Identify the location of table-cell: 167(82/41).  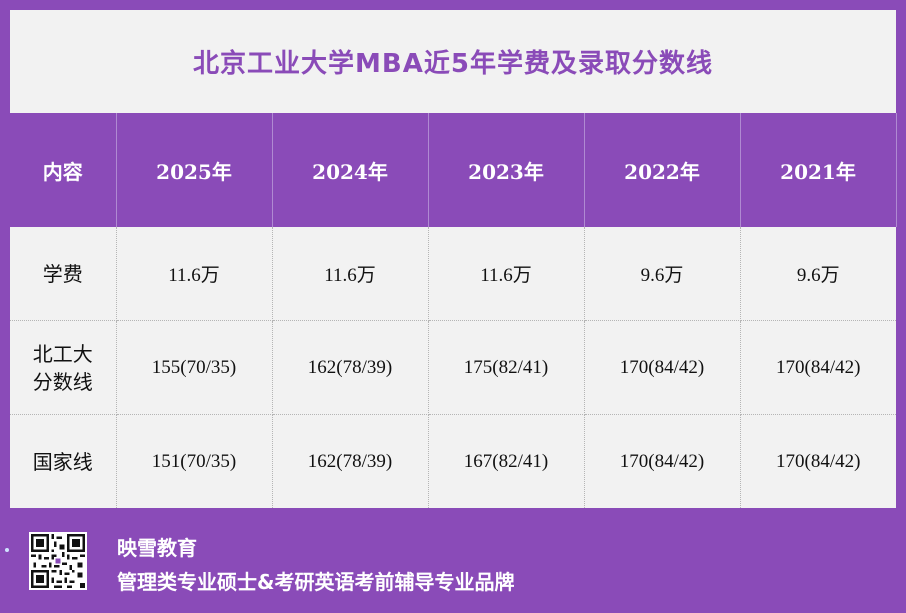
(506, 461).